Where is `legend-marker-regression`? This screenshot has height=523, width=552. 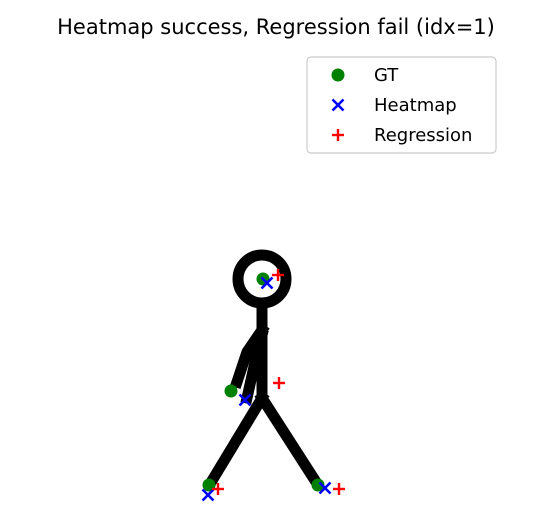 legend-marker-regression is located at coordinates (338, 135).